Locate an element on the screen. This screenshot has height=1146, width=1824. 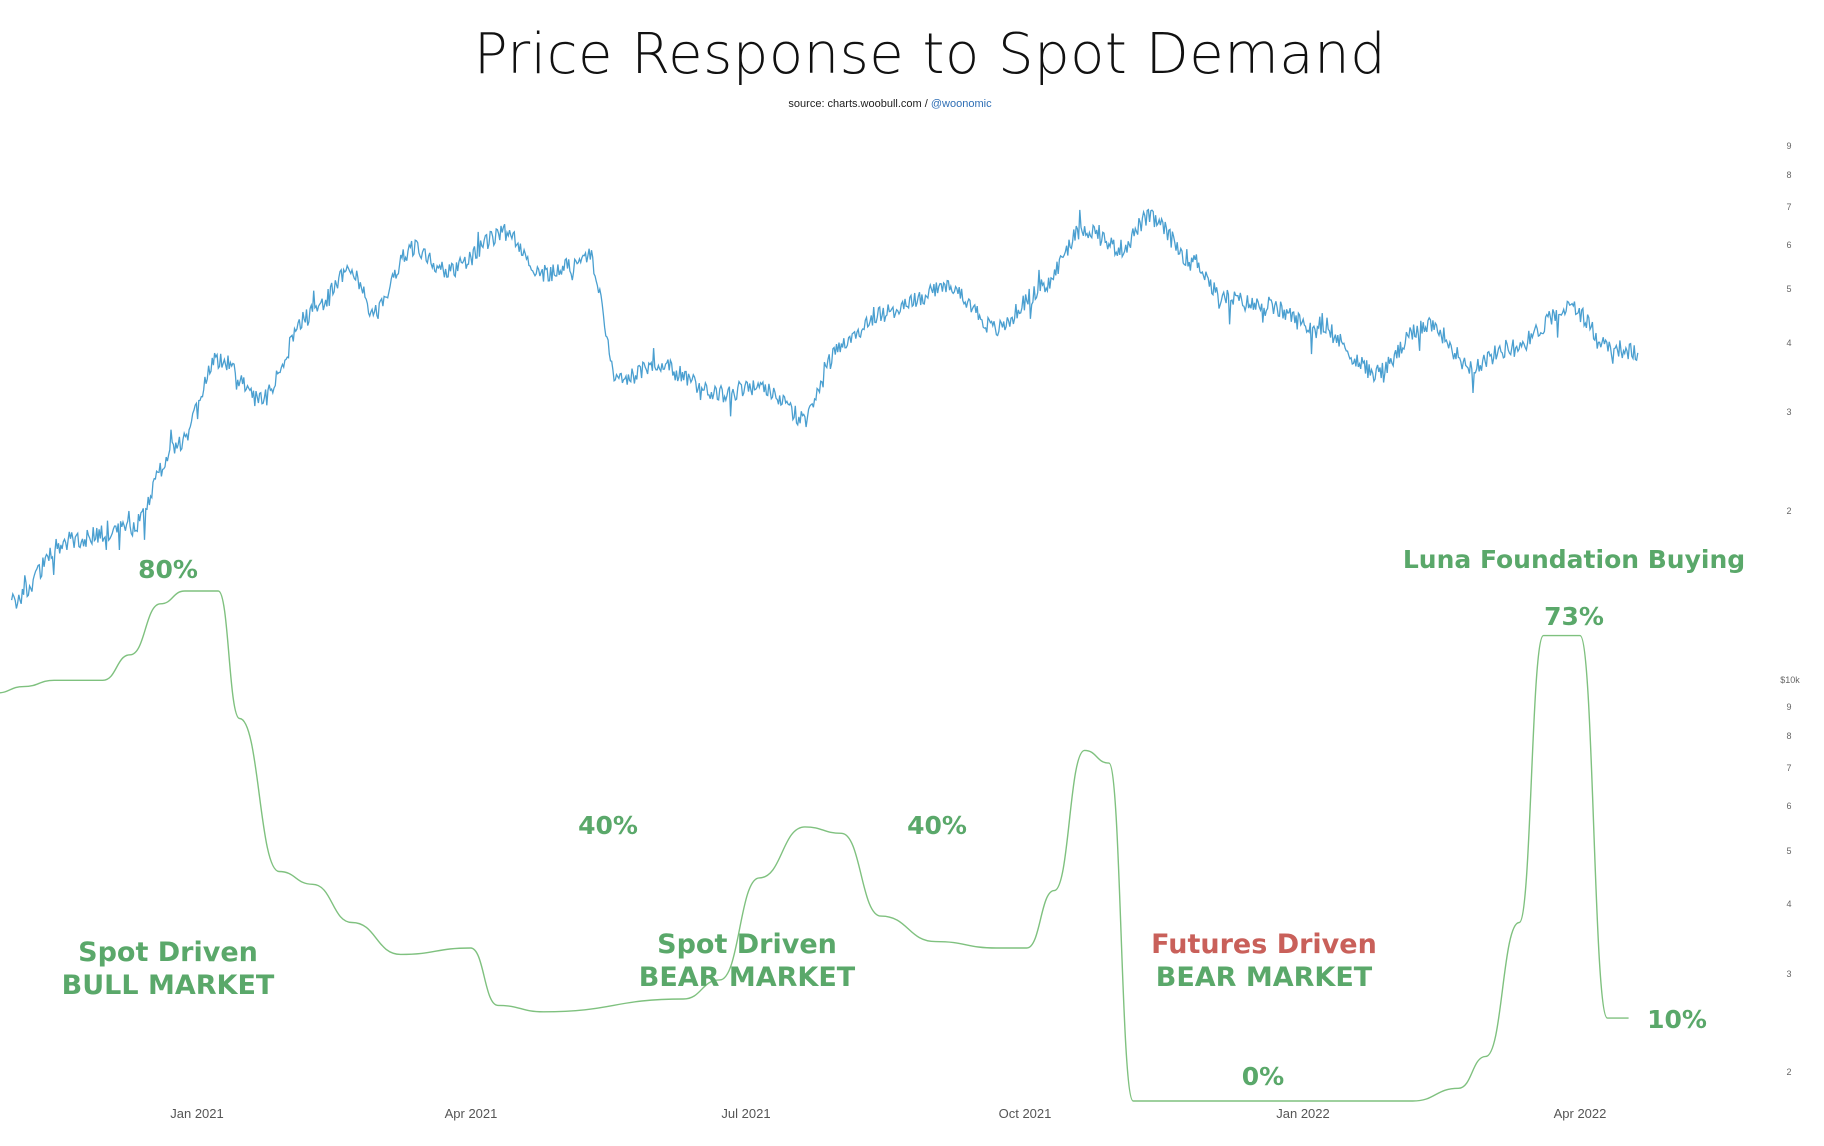
chart-title: Price Response to Spot Demand is located at coordinates (930, 54).